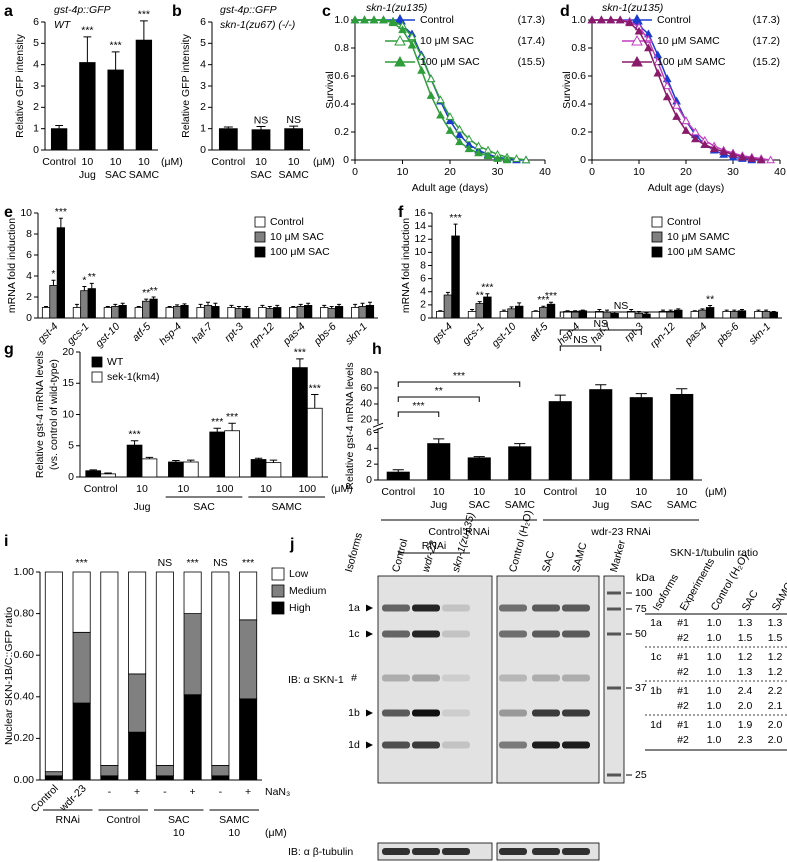 This screenshot has height=862, width=787. Describe the element at coordinates (750, 600) in the screenshot. I see `table-header: SAC` at that location.